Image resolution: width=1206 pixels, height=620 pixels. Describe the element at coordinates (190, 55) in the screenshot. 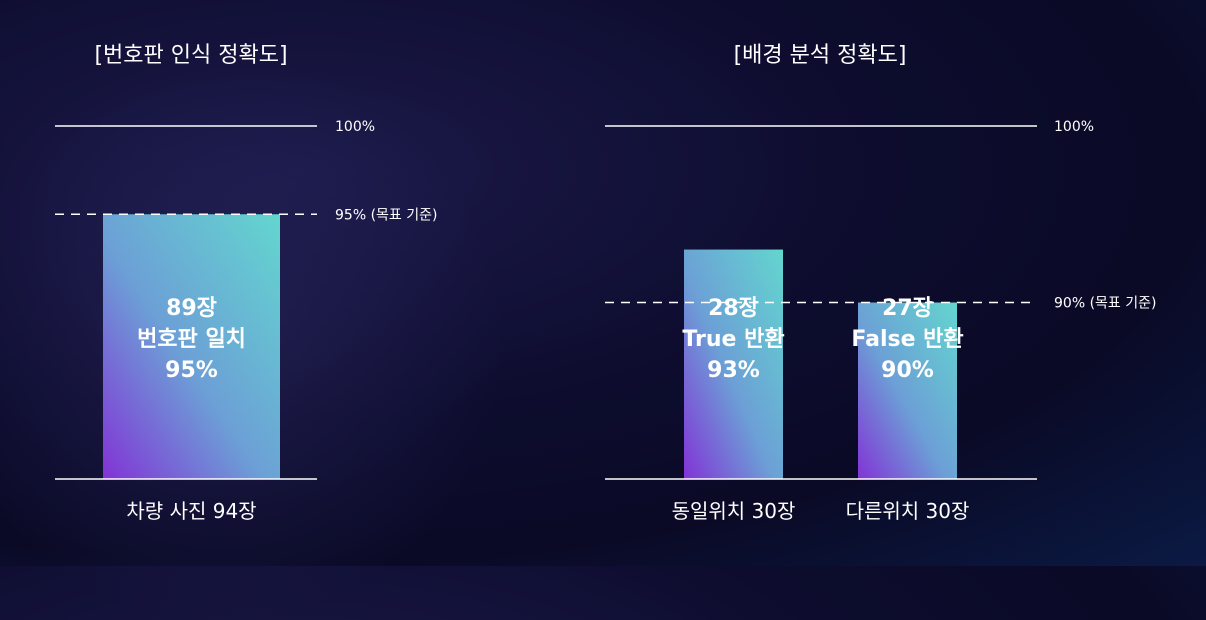

I see `chart-title: [번호판 인식 정확도]` at that location.